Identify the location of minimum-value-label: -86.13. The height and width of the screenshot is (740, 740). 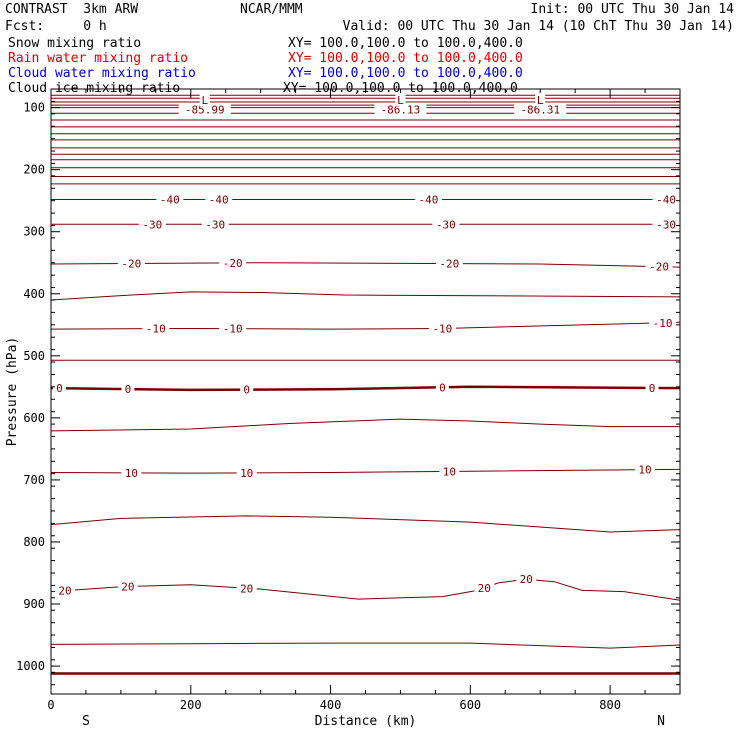
(401, 109).